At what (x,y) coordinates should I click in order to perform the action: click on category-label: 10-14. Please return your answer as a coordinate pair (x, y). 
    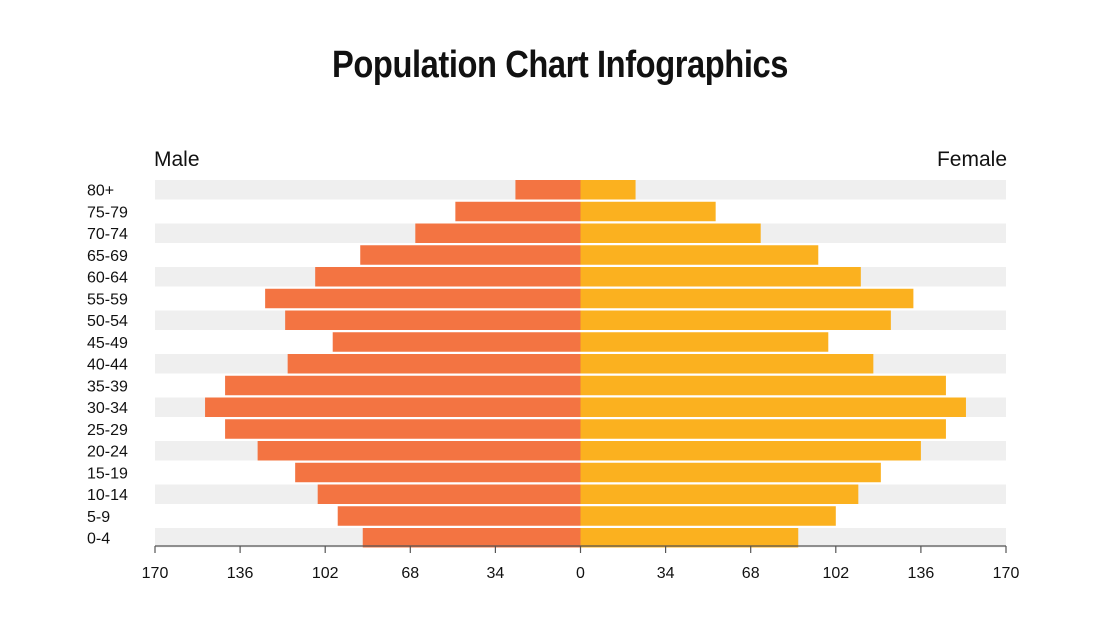
    Looking at the image, I should click on (107, 495).